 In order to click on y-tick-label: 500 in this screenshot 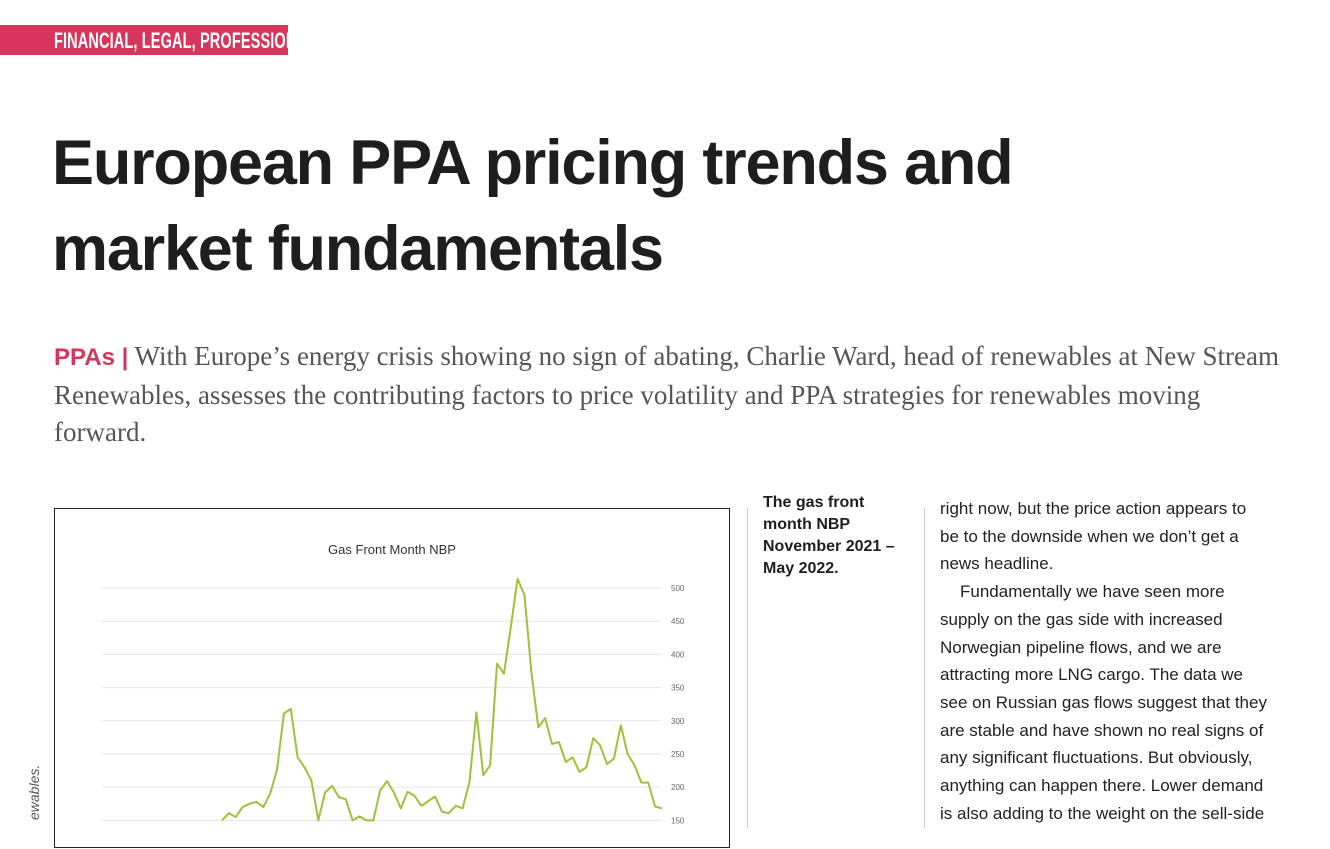, I will do `click(678, 588)`.